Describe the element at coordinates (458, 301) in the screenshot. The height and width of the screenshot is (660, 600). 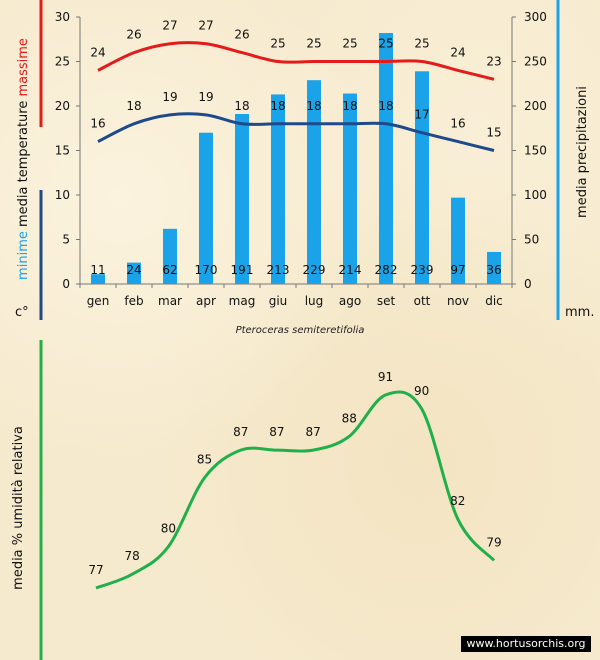
I see `x-tick-label: nov` at that location.